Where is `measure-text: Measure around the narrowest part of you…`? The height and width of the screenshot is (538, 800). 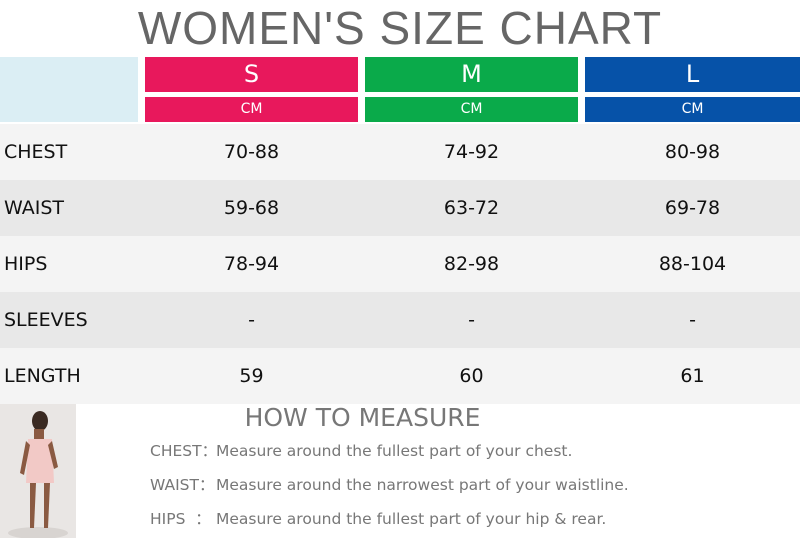 measure-text: Measure around the narrowest part of you… is located at coordinates (422, 485).